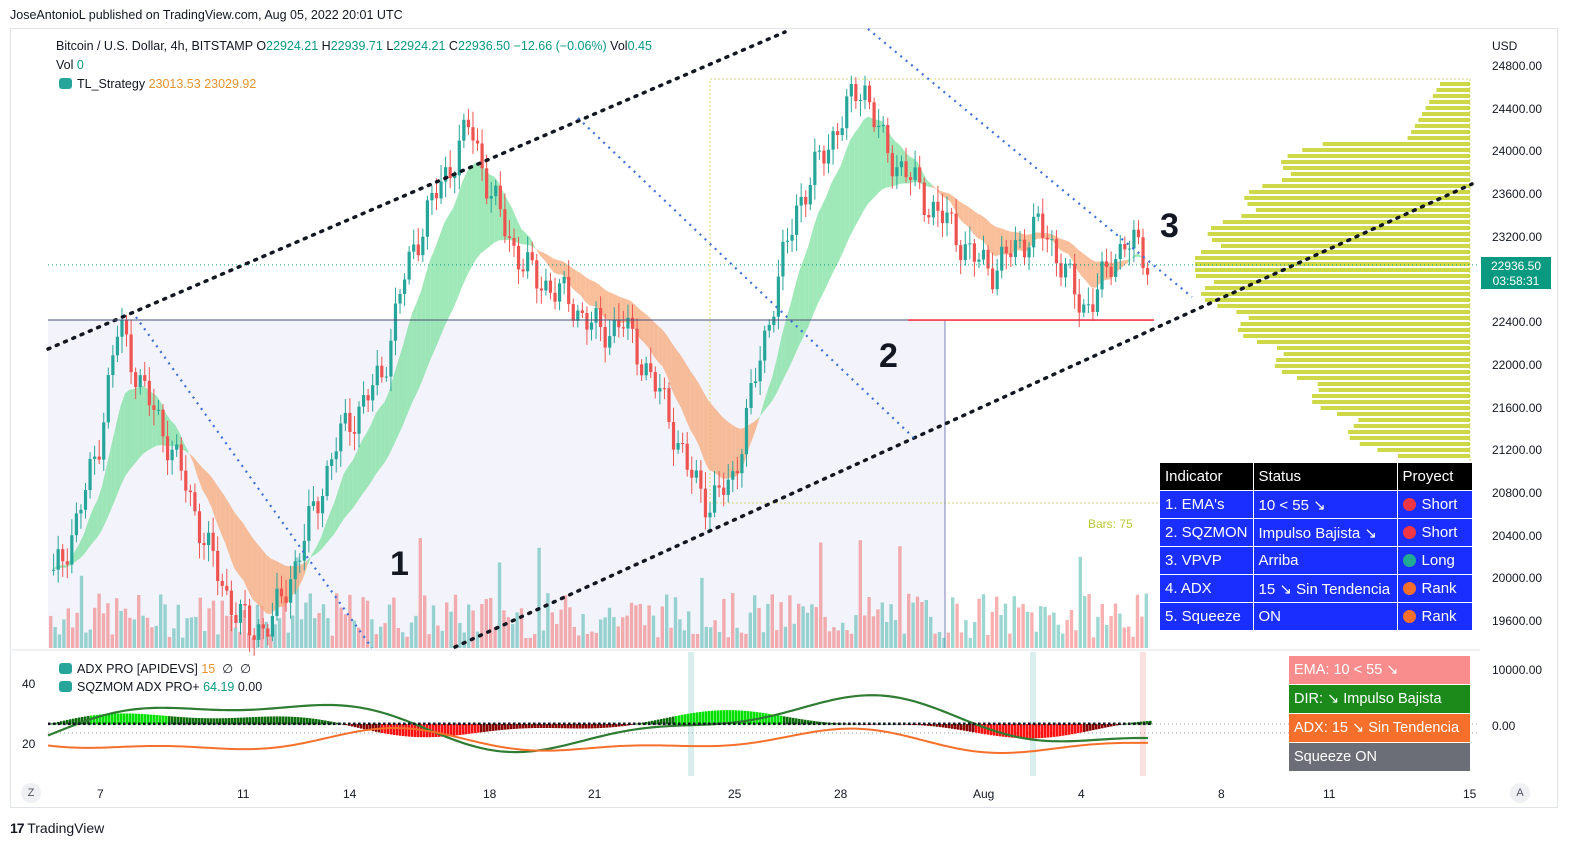 The width and height of the screenshot is (1596, 862). I want to click on sqzmom-legend: SQZMOM ADX PRO+ 64.19 0.00, so click(160, 687).